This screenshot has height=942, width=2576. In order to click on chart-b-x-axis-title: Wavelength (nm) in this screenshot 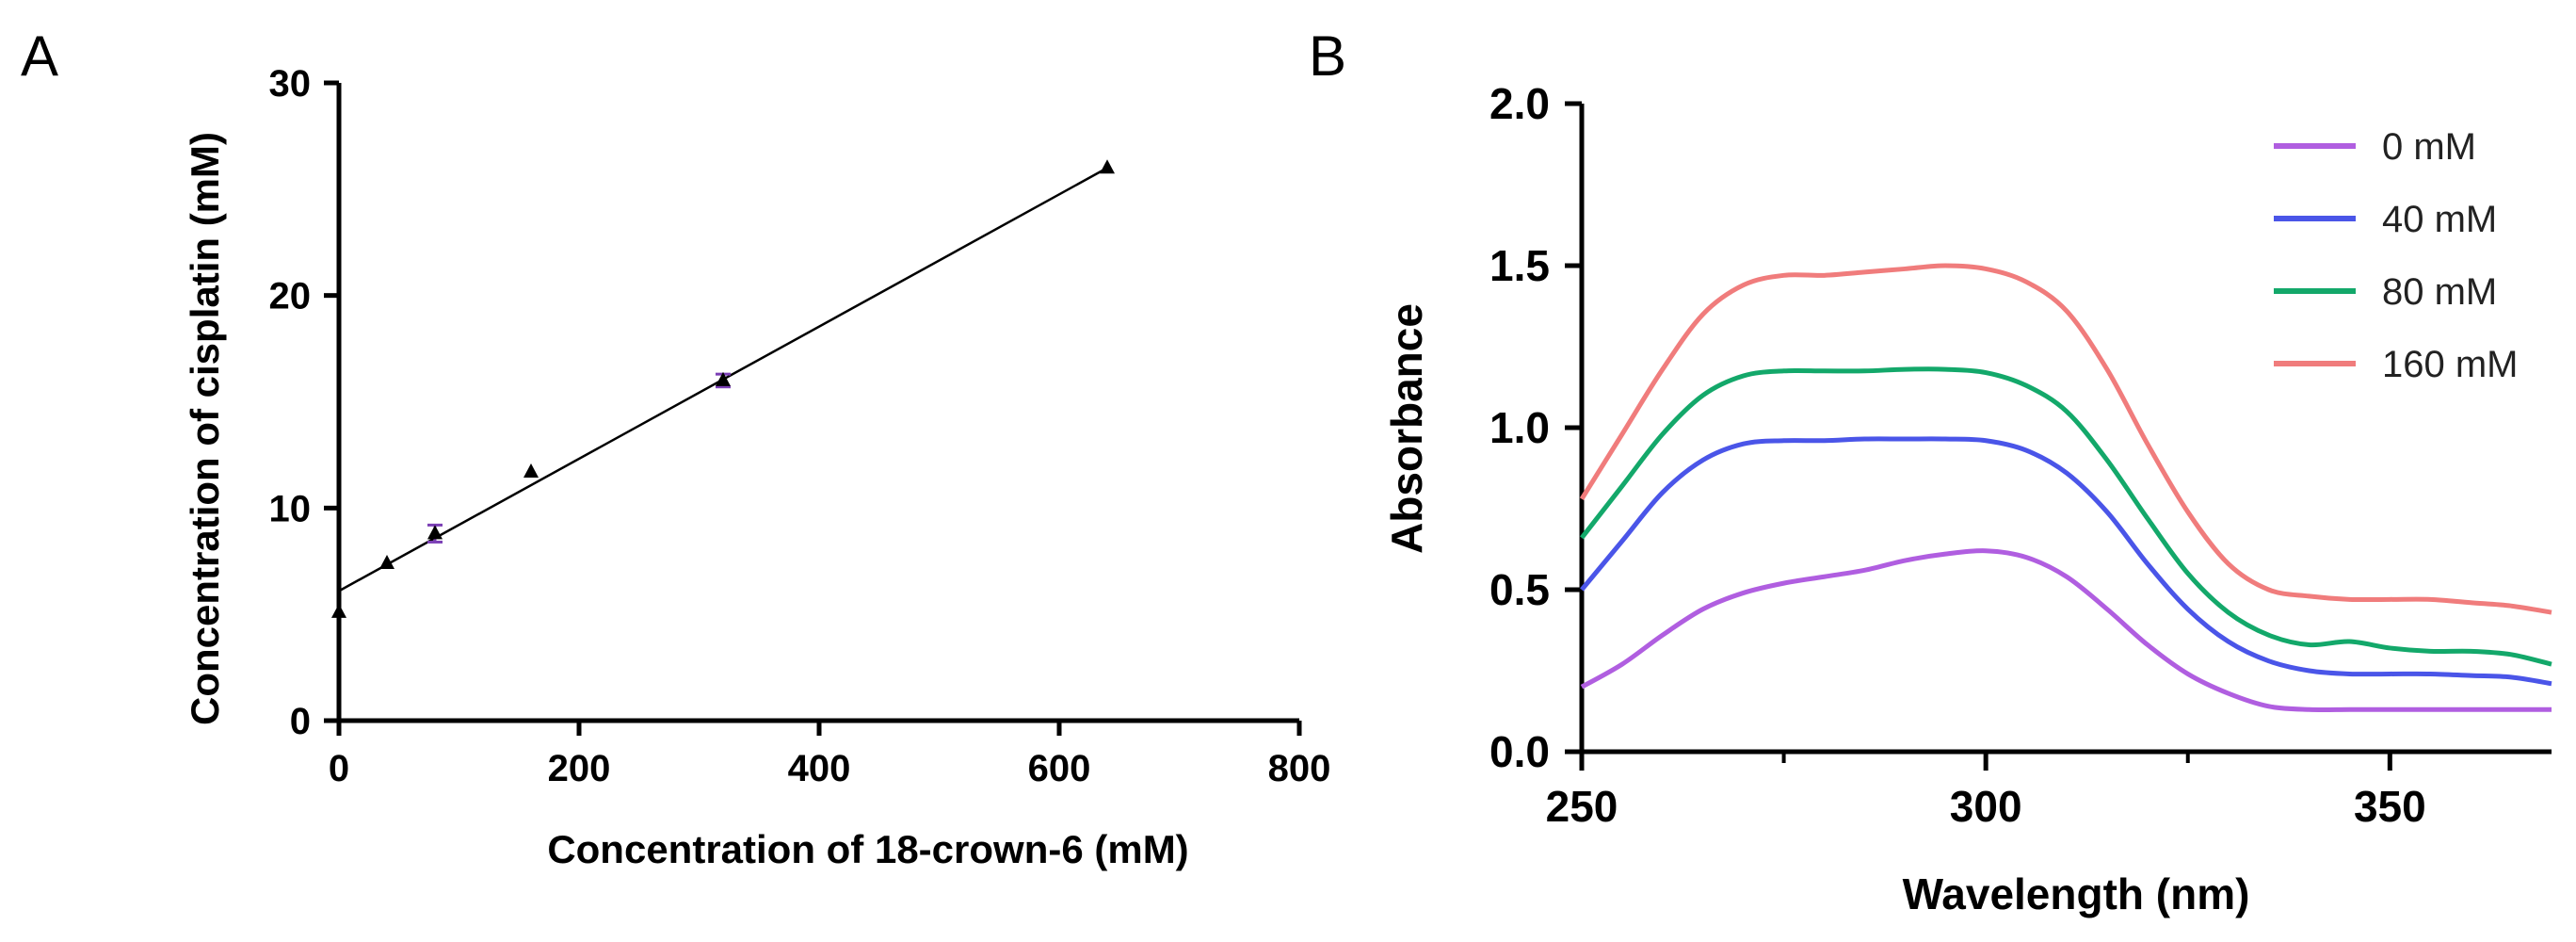, I will do `click(2076, 893)`.